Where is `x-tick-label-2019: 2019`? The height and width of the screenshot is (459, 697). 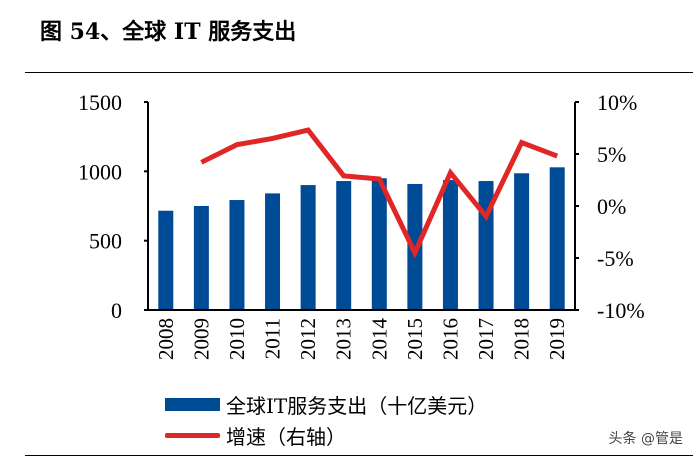
x-tick-label-2019: 2019 is located at coordinates (557, 339).